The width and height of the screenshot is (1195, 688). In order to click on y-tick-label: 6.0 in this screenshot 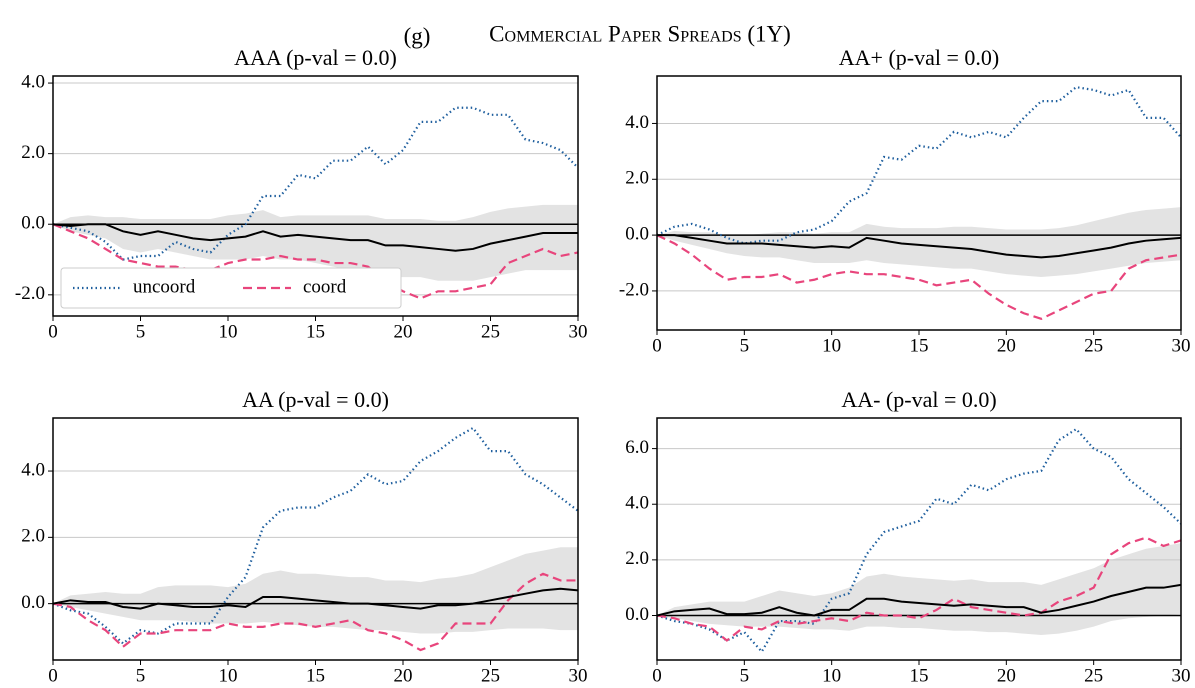, I will do `click(637, 447)`.